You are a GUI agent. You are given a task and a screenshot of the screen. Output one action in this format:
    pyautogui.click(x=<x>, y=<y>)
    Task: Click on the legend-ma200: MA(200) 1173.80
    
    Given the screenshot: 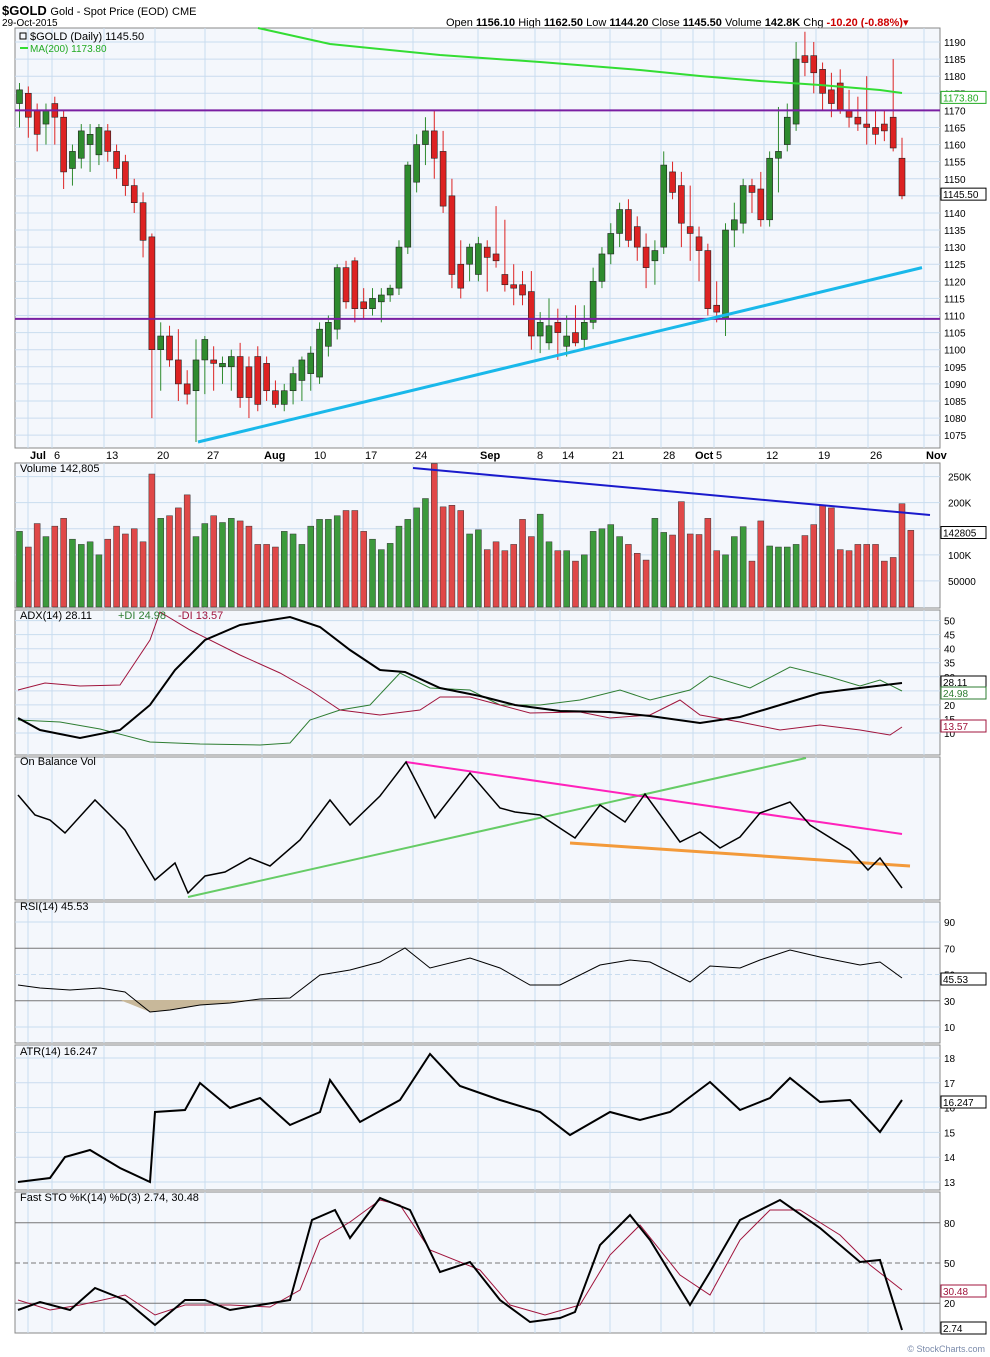 What is the action you would take?
    pyautogui.click(x=68, y=49)
    